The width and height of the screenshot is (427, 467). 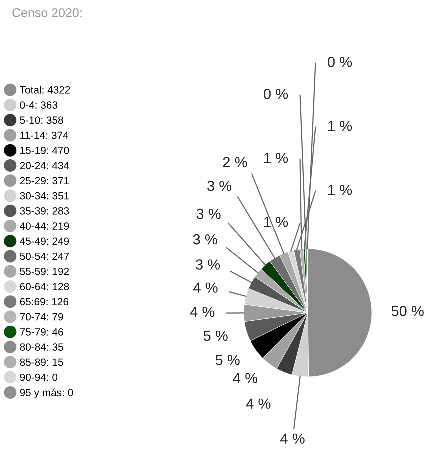 What do you see at coordinates (45, 196) in the screenshot?
I see `legend-label: 30-34: 351` at bounding box center [45, 196].